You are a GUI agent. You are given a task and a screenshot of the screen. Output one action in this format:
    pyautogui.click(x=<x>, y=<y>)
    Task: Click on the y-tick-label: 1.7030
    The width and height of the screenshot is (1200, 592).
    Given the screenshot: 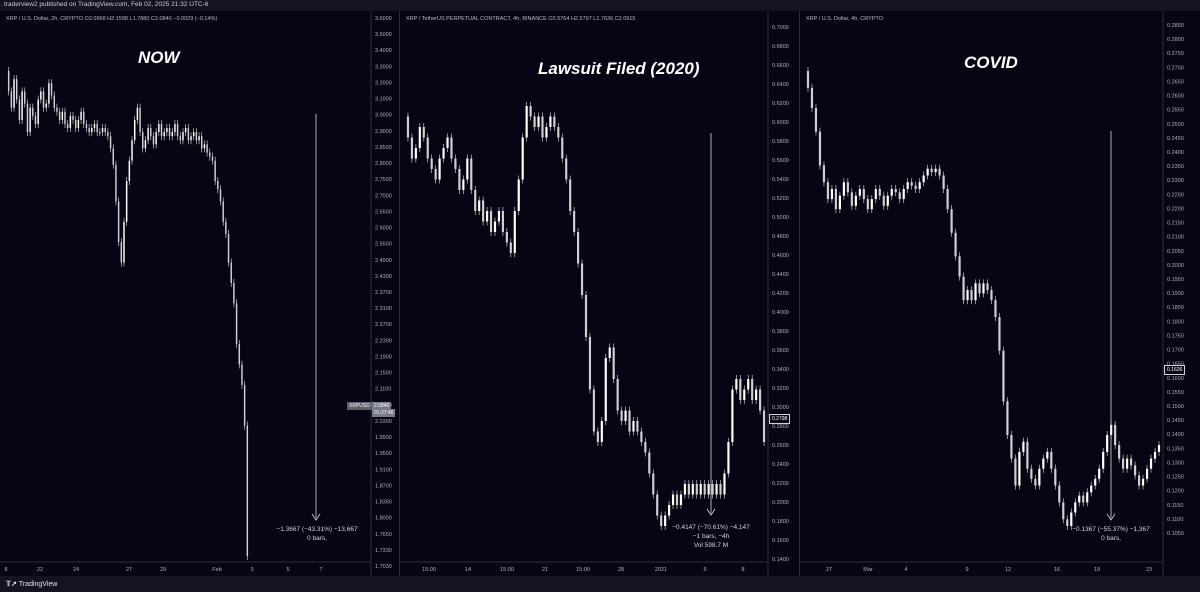 What is the action you would take?
    pyautogui.click(x=383, y=567)
    